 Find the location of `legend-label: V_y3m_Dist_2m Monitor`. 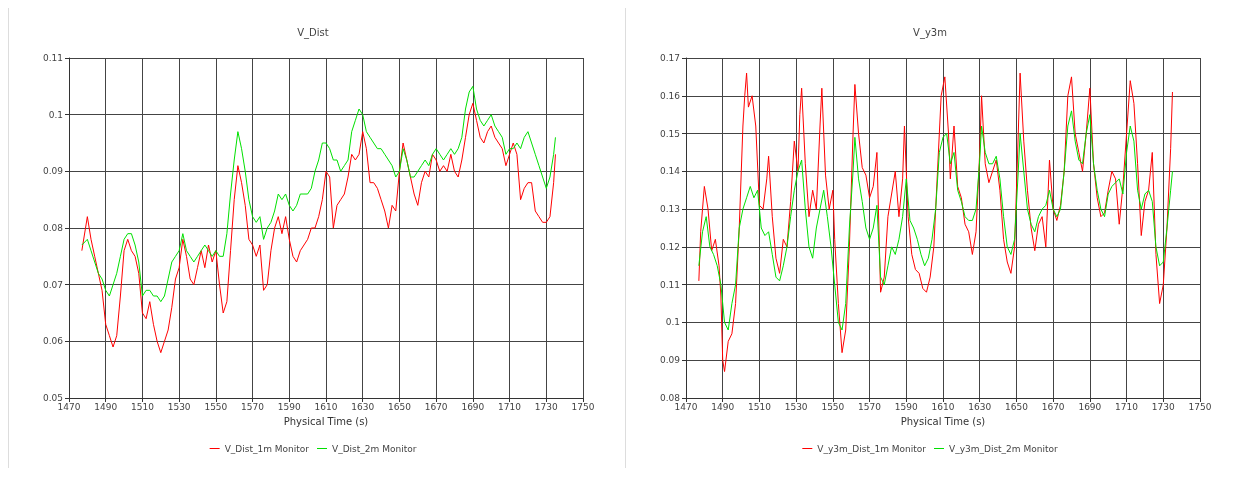

legend-label: V_y3m_Dist_2m Monitor is located at coordinates (1003, 448).